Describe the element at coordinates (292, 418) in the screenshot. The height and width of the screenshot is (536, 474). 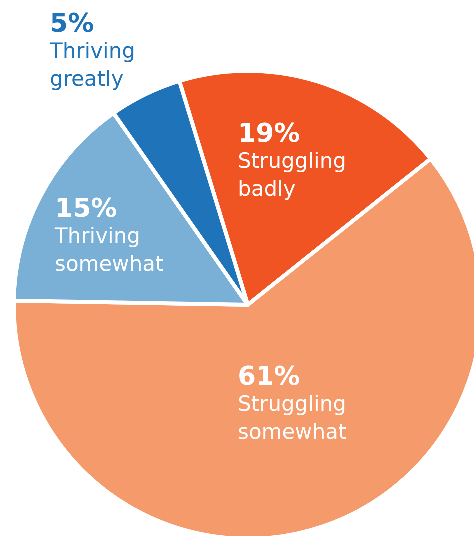
I see `slice-label: Struggling somewhat` at that location.